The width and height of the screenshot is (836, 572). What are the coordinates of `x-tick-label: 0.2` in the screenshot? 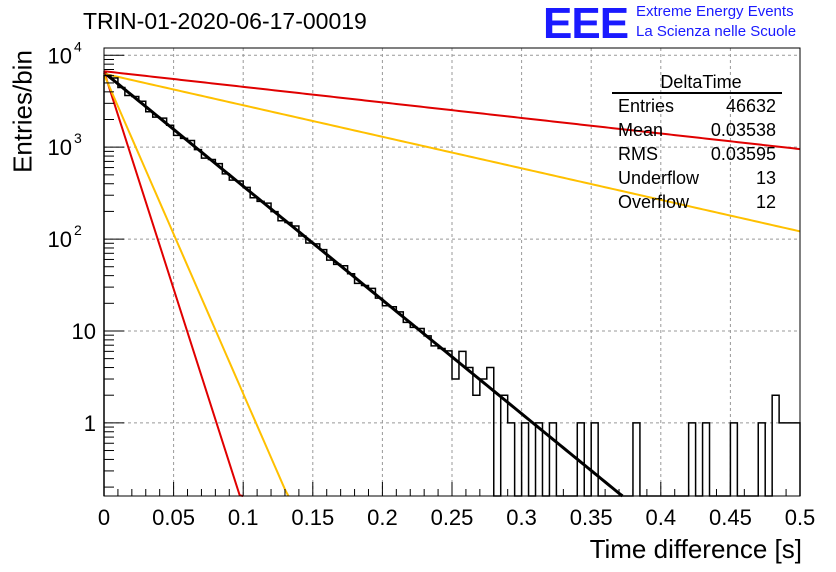 It's located at (382, 517).